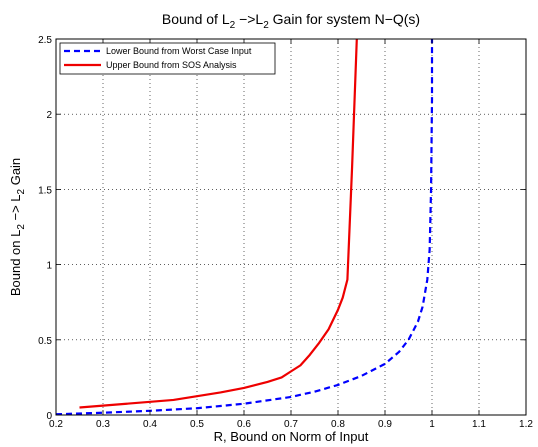  I want to click on x-tick-label: 1.1, so click(479, 424).